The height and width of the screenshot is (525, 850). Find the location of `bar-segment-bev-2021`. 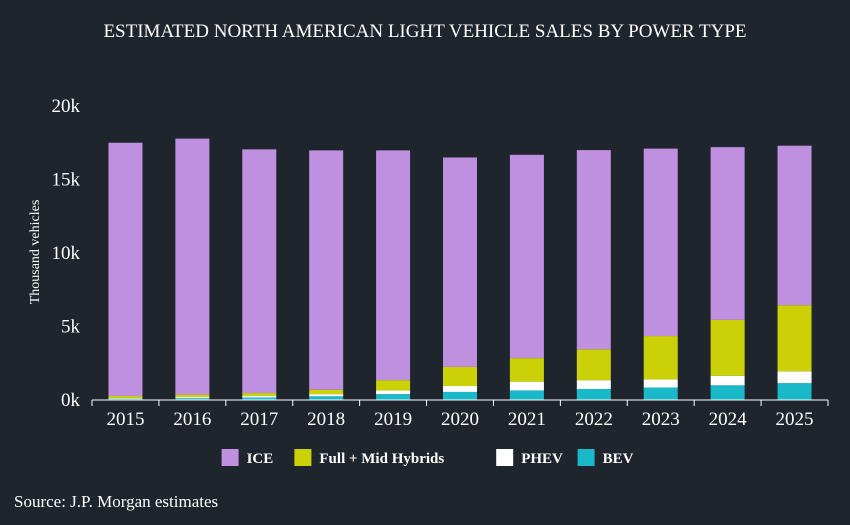

bar-segment-bev-2021 is located at coordinates (526, 395).